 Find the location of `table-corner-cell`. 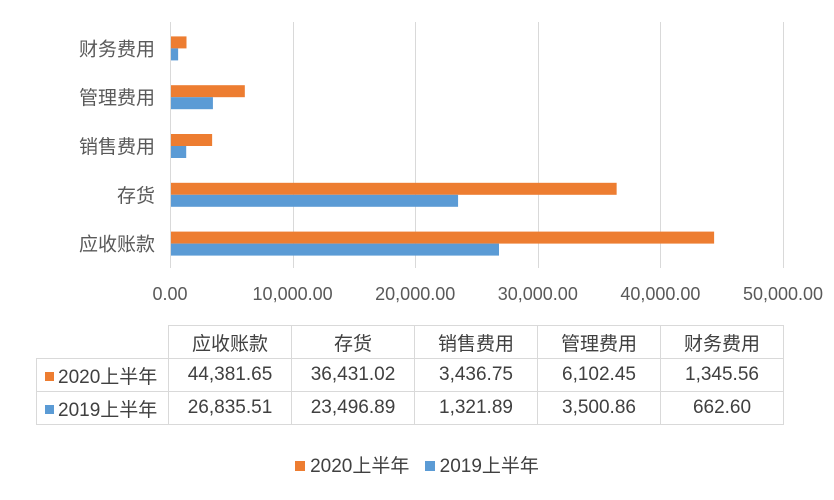

table-corner-cell is located at coordinates (102, 342).